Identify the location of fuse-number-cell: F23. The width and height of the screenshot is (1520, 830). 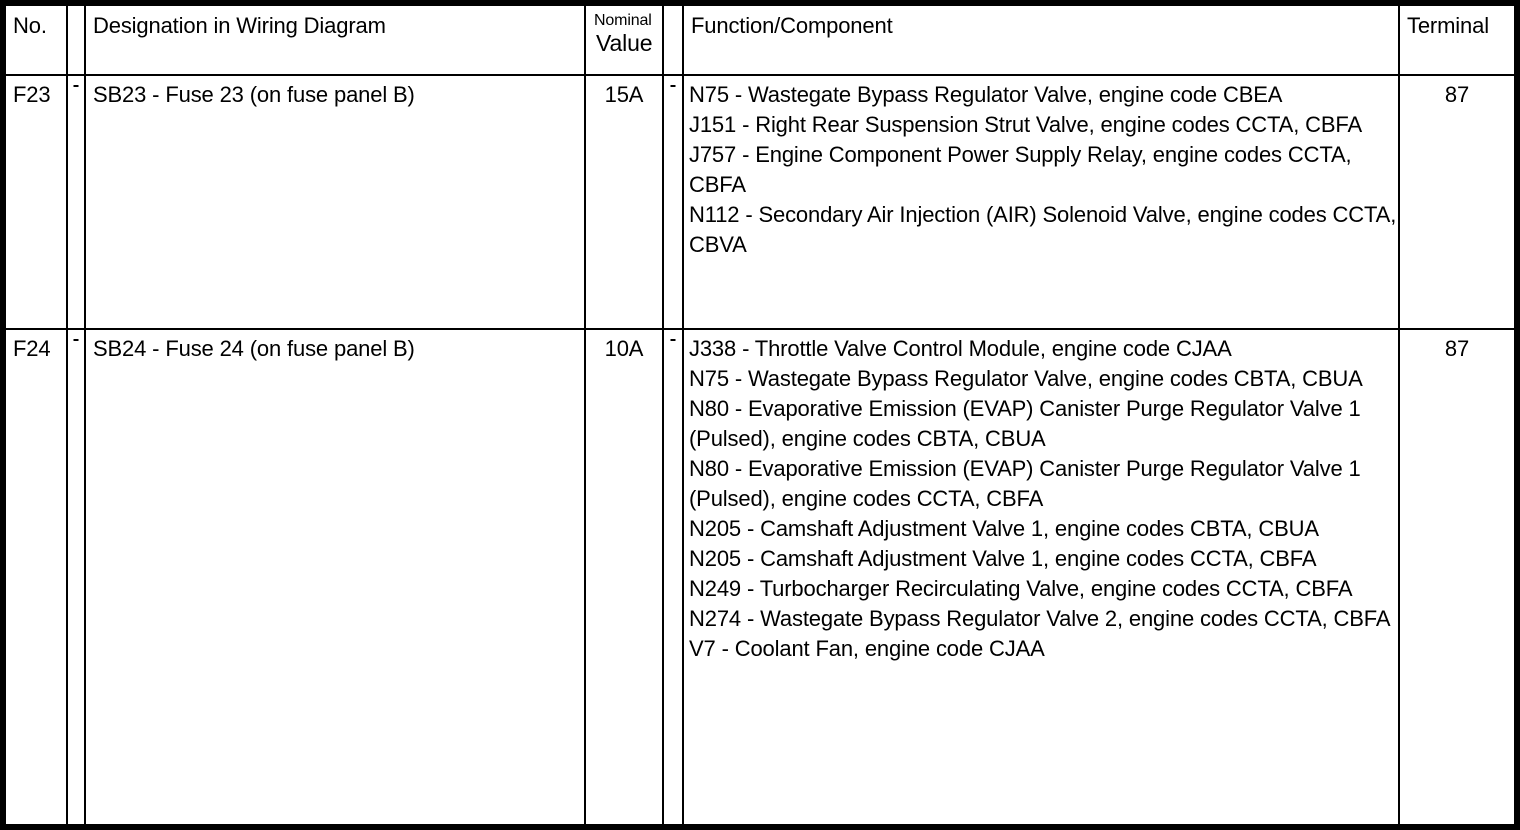
(36, 202).